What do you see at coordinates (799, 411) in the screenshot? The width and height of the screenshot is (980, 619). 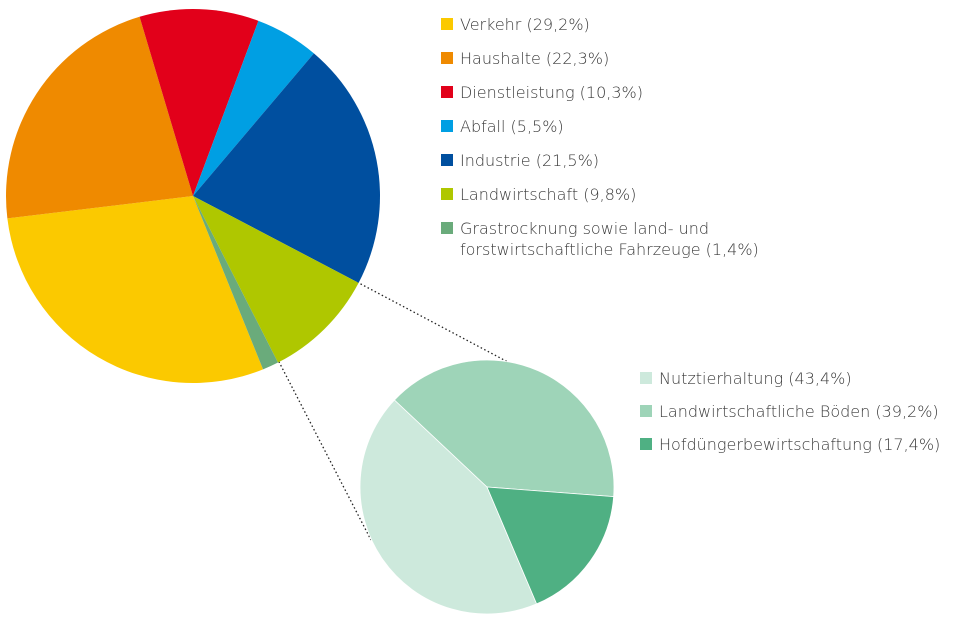 I see `legend-label: Landwirtschaftliche Böden (39,2%)` at bounding box center [799, 411].